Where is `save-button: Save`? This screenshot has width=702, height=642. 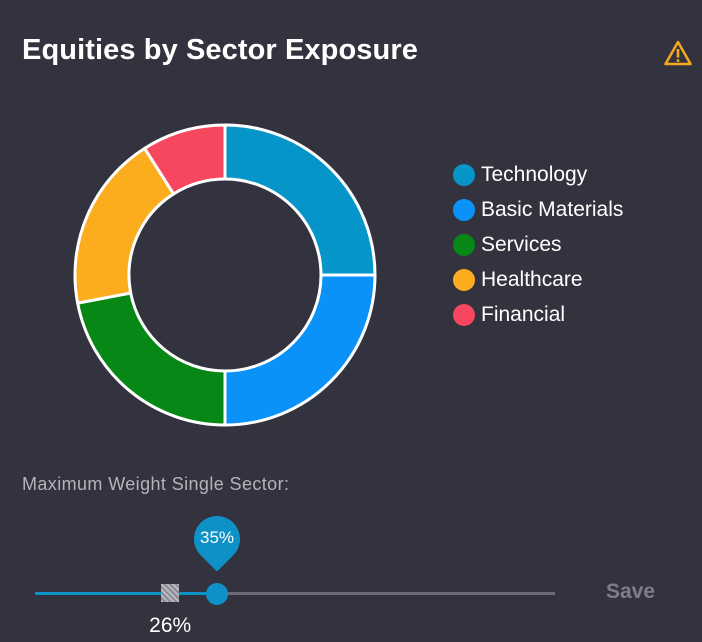
save-button: Save is located at coordinates (630, 592).